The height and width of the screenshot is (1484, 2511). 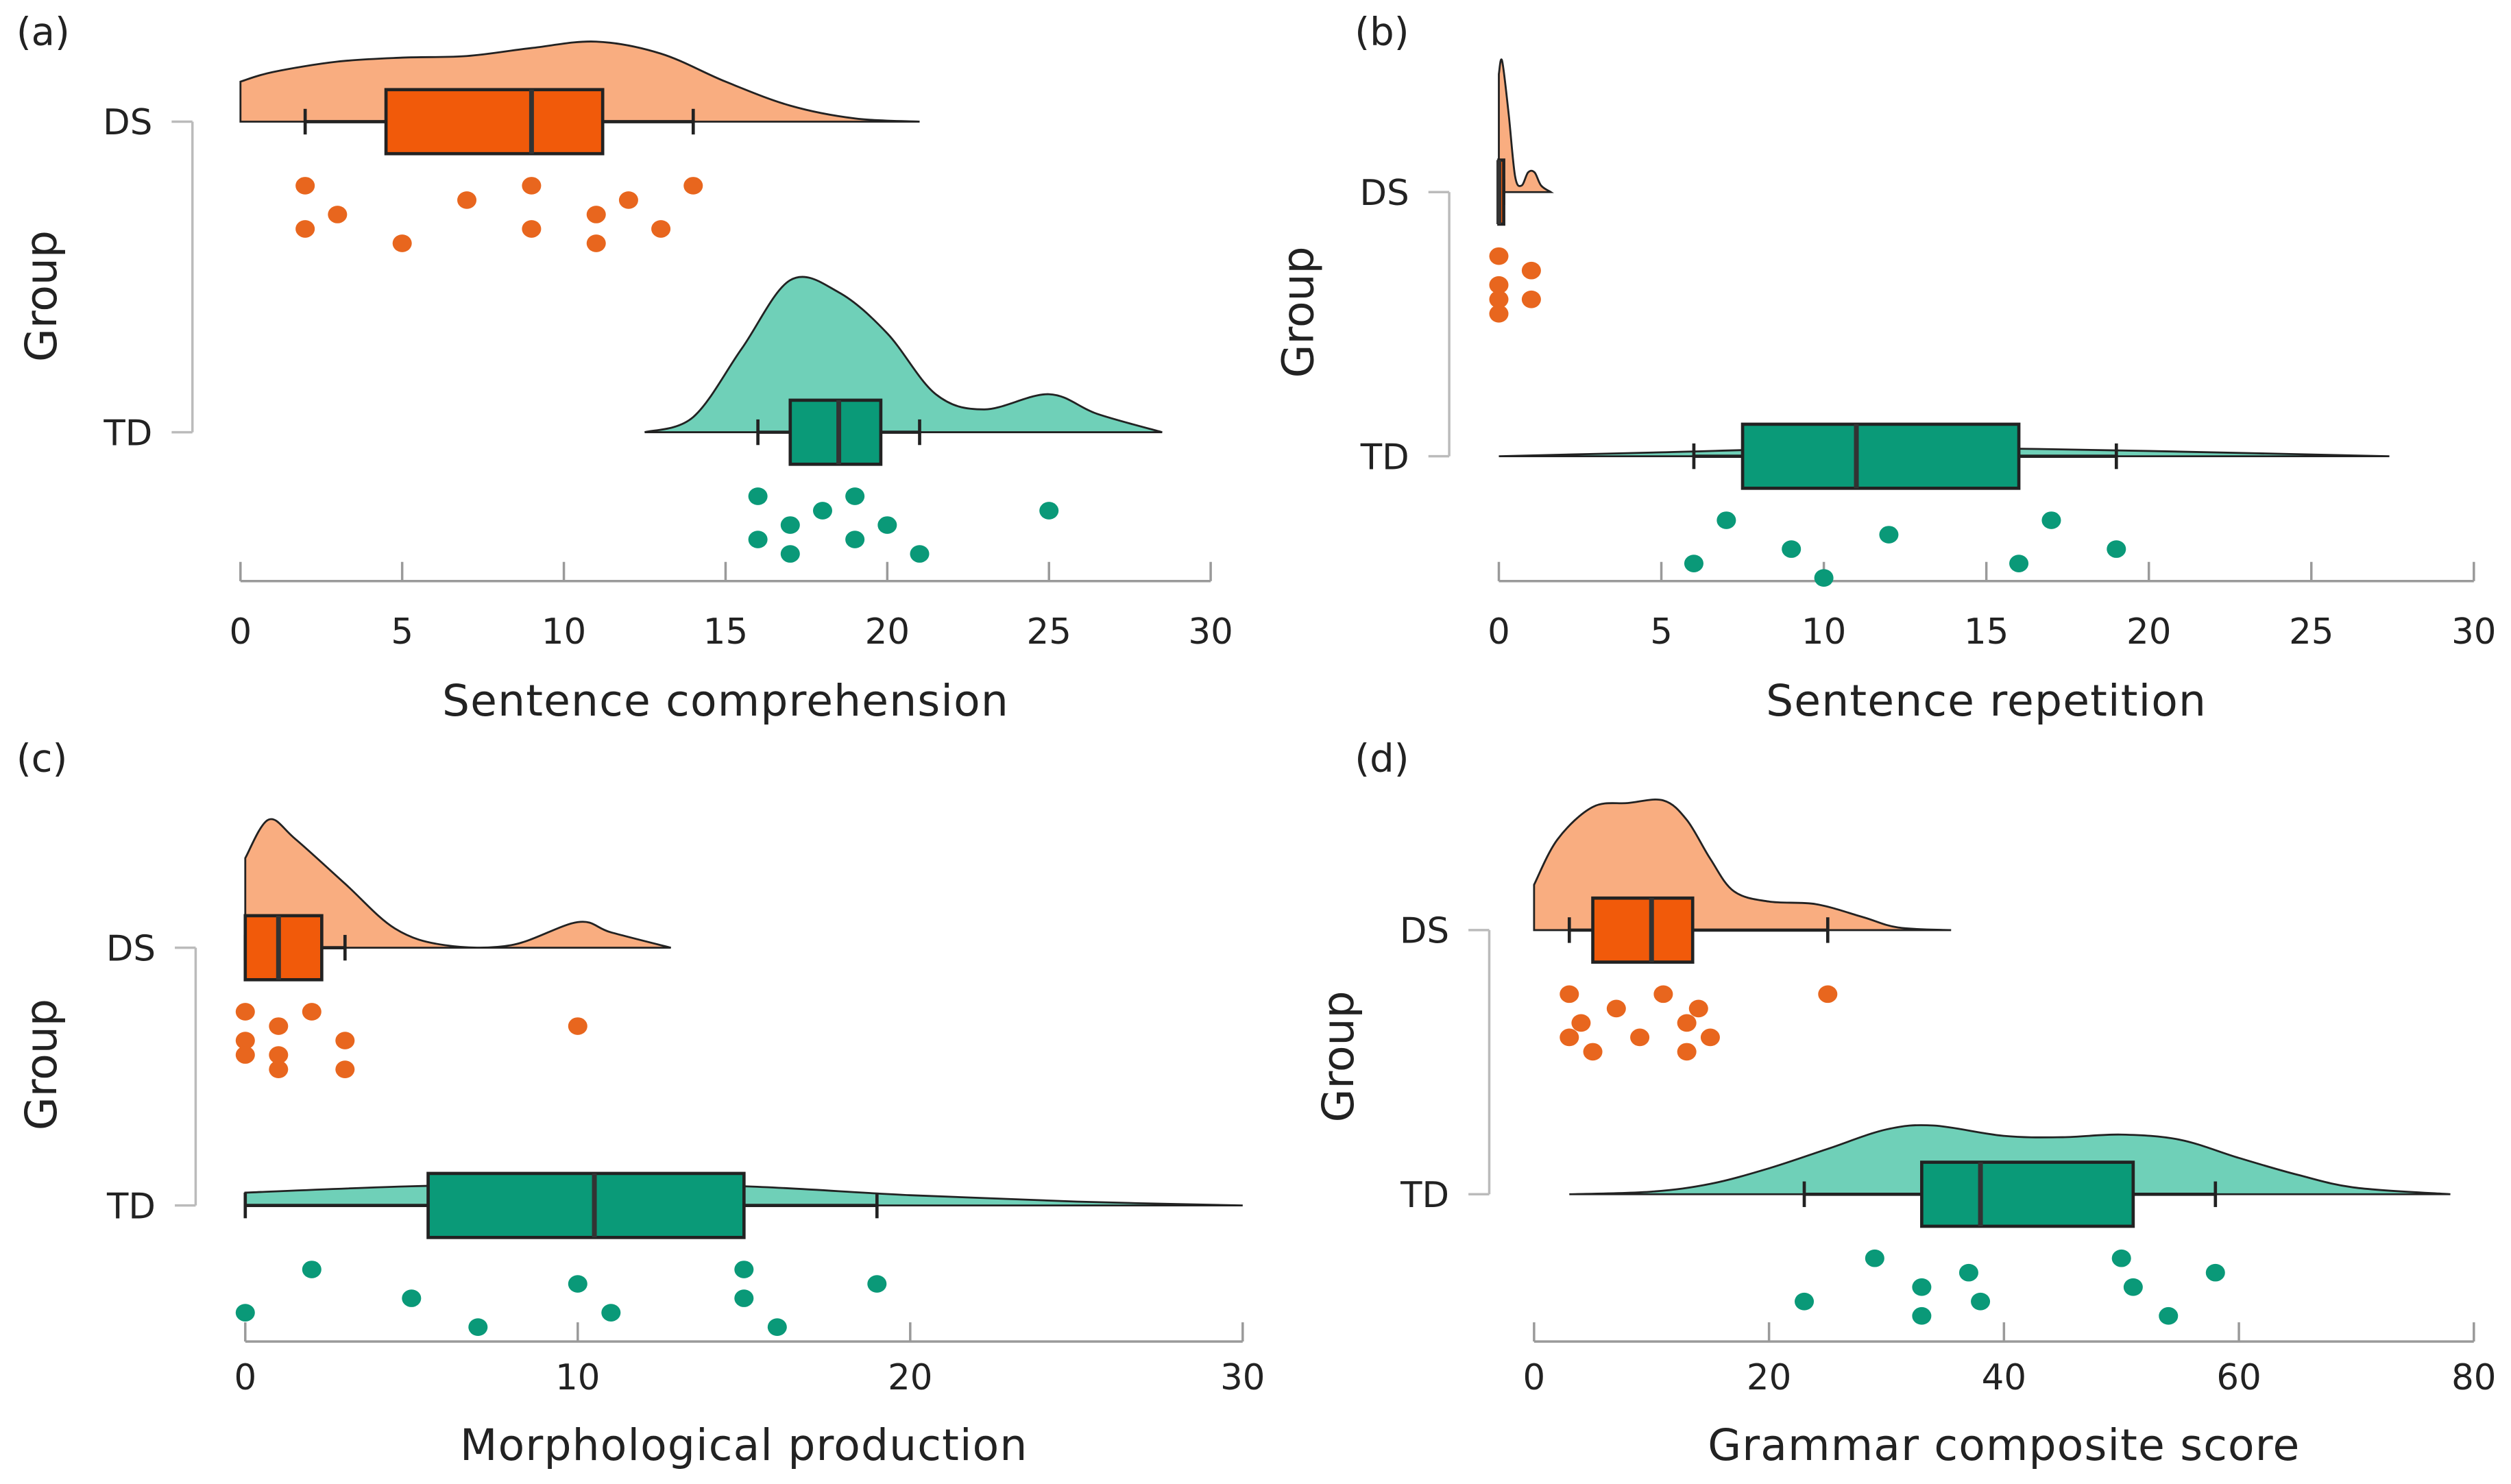 What do you see at coordinates (43, 32) in the screenshot?
I see `panel-label: (a)` at bounding box center [43, 32].